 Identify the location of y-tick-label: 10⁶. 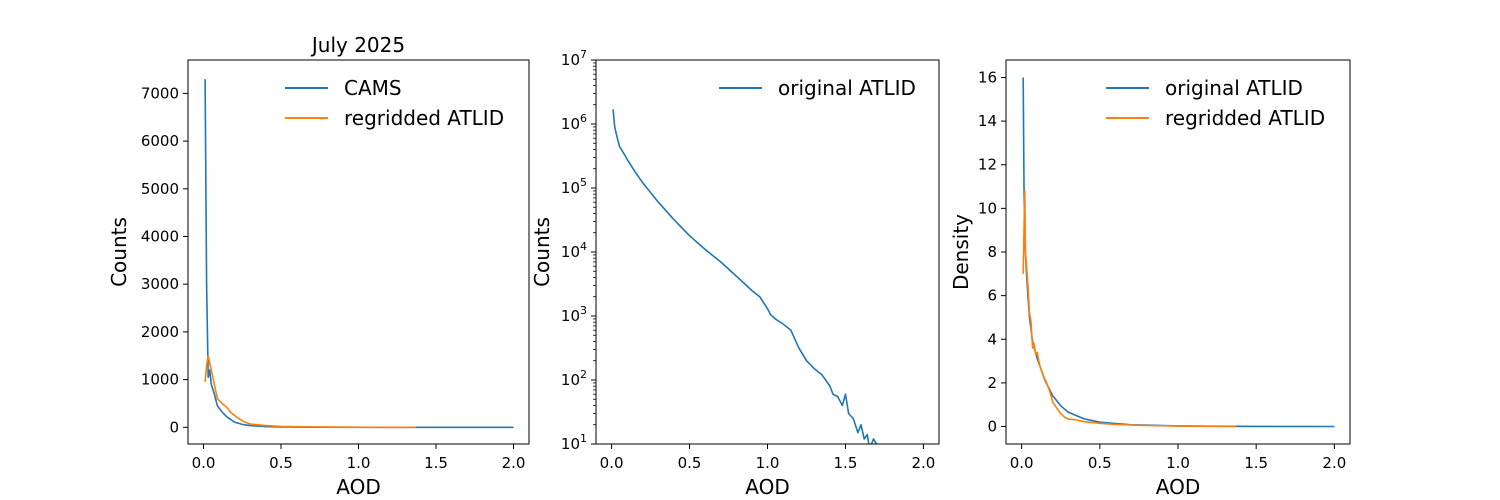
(574, 122).